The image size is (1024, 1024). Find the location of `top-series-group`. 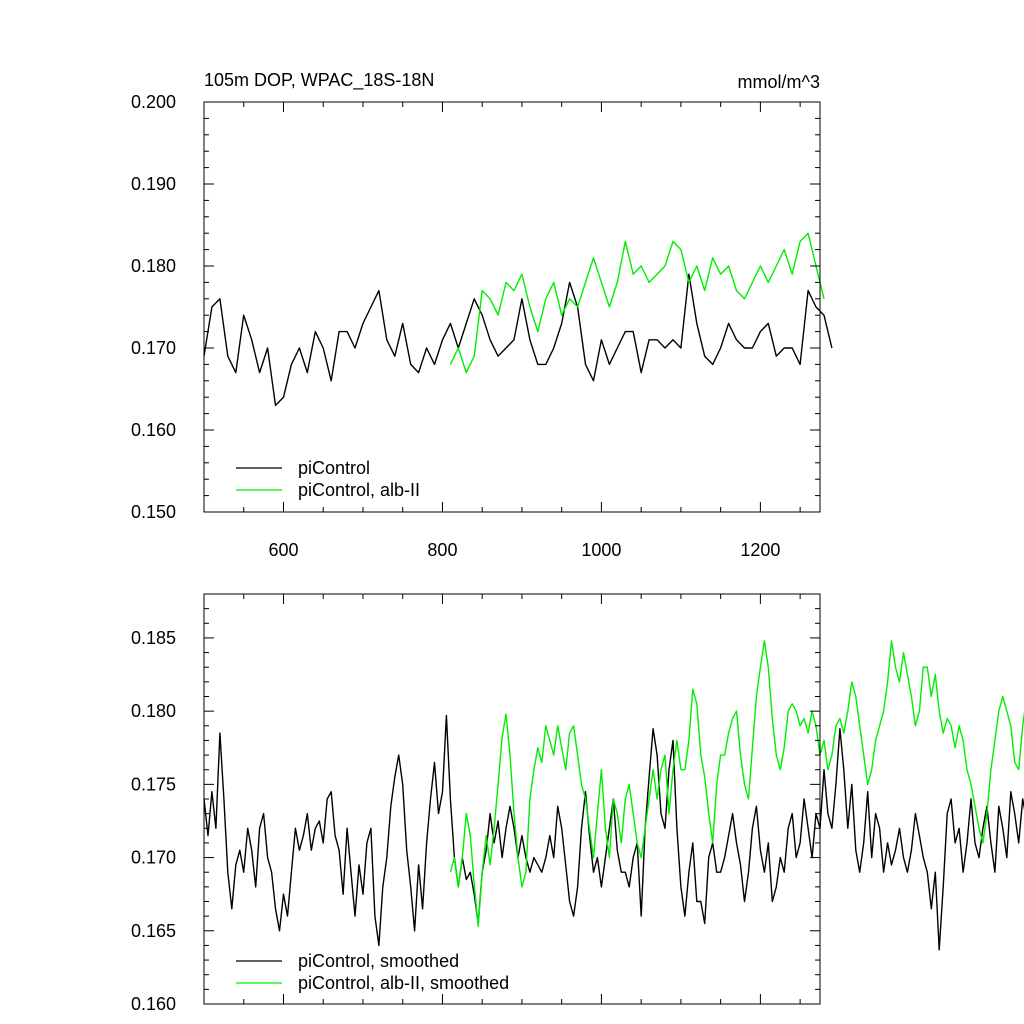

top-series-group is located at coordinates (518, 319).